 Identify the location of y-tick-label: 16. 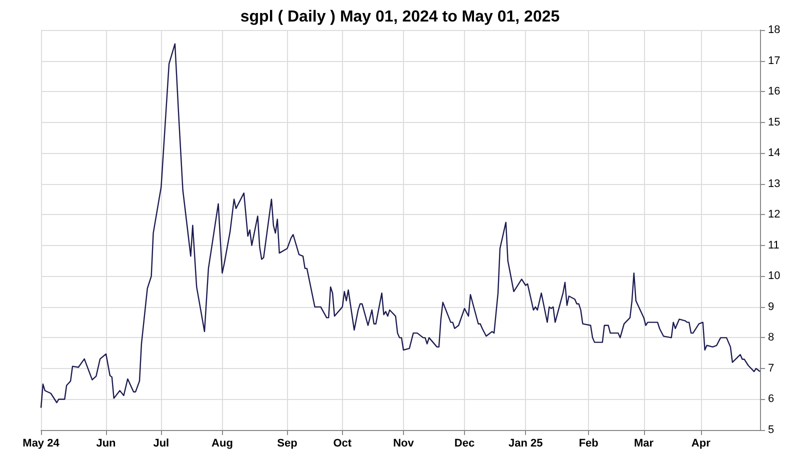
(774, 92).